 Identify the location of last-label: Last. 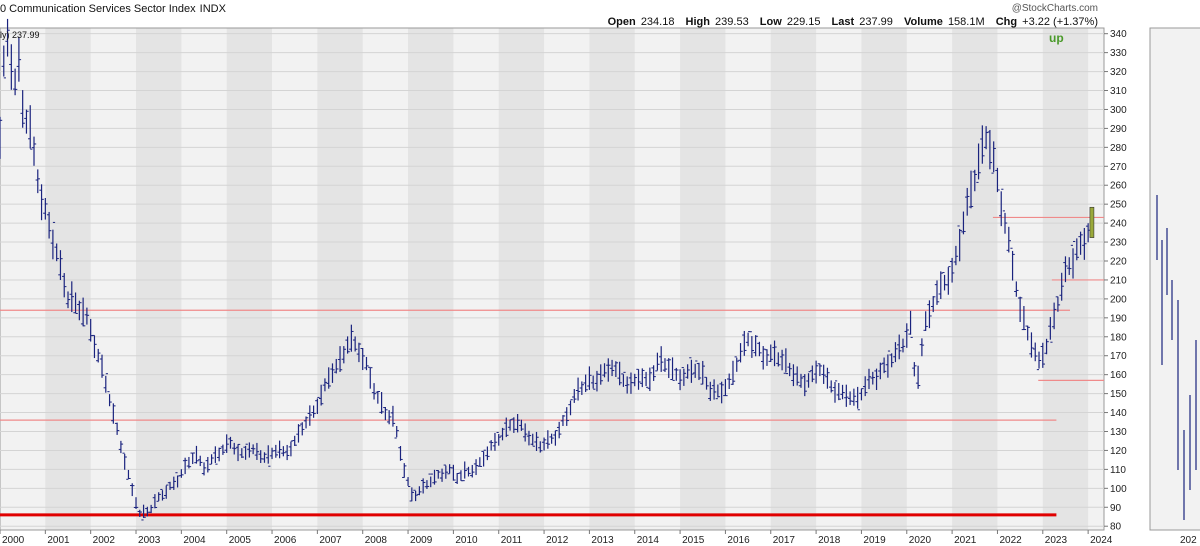
(843, 22).